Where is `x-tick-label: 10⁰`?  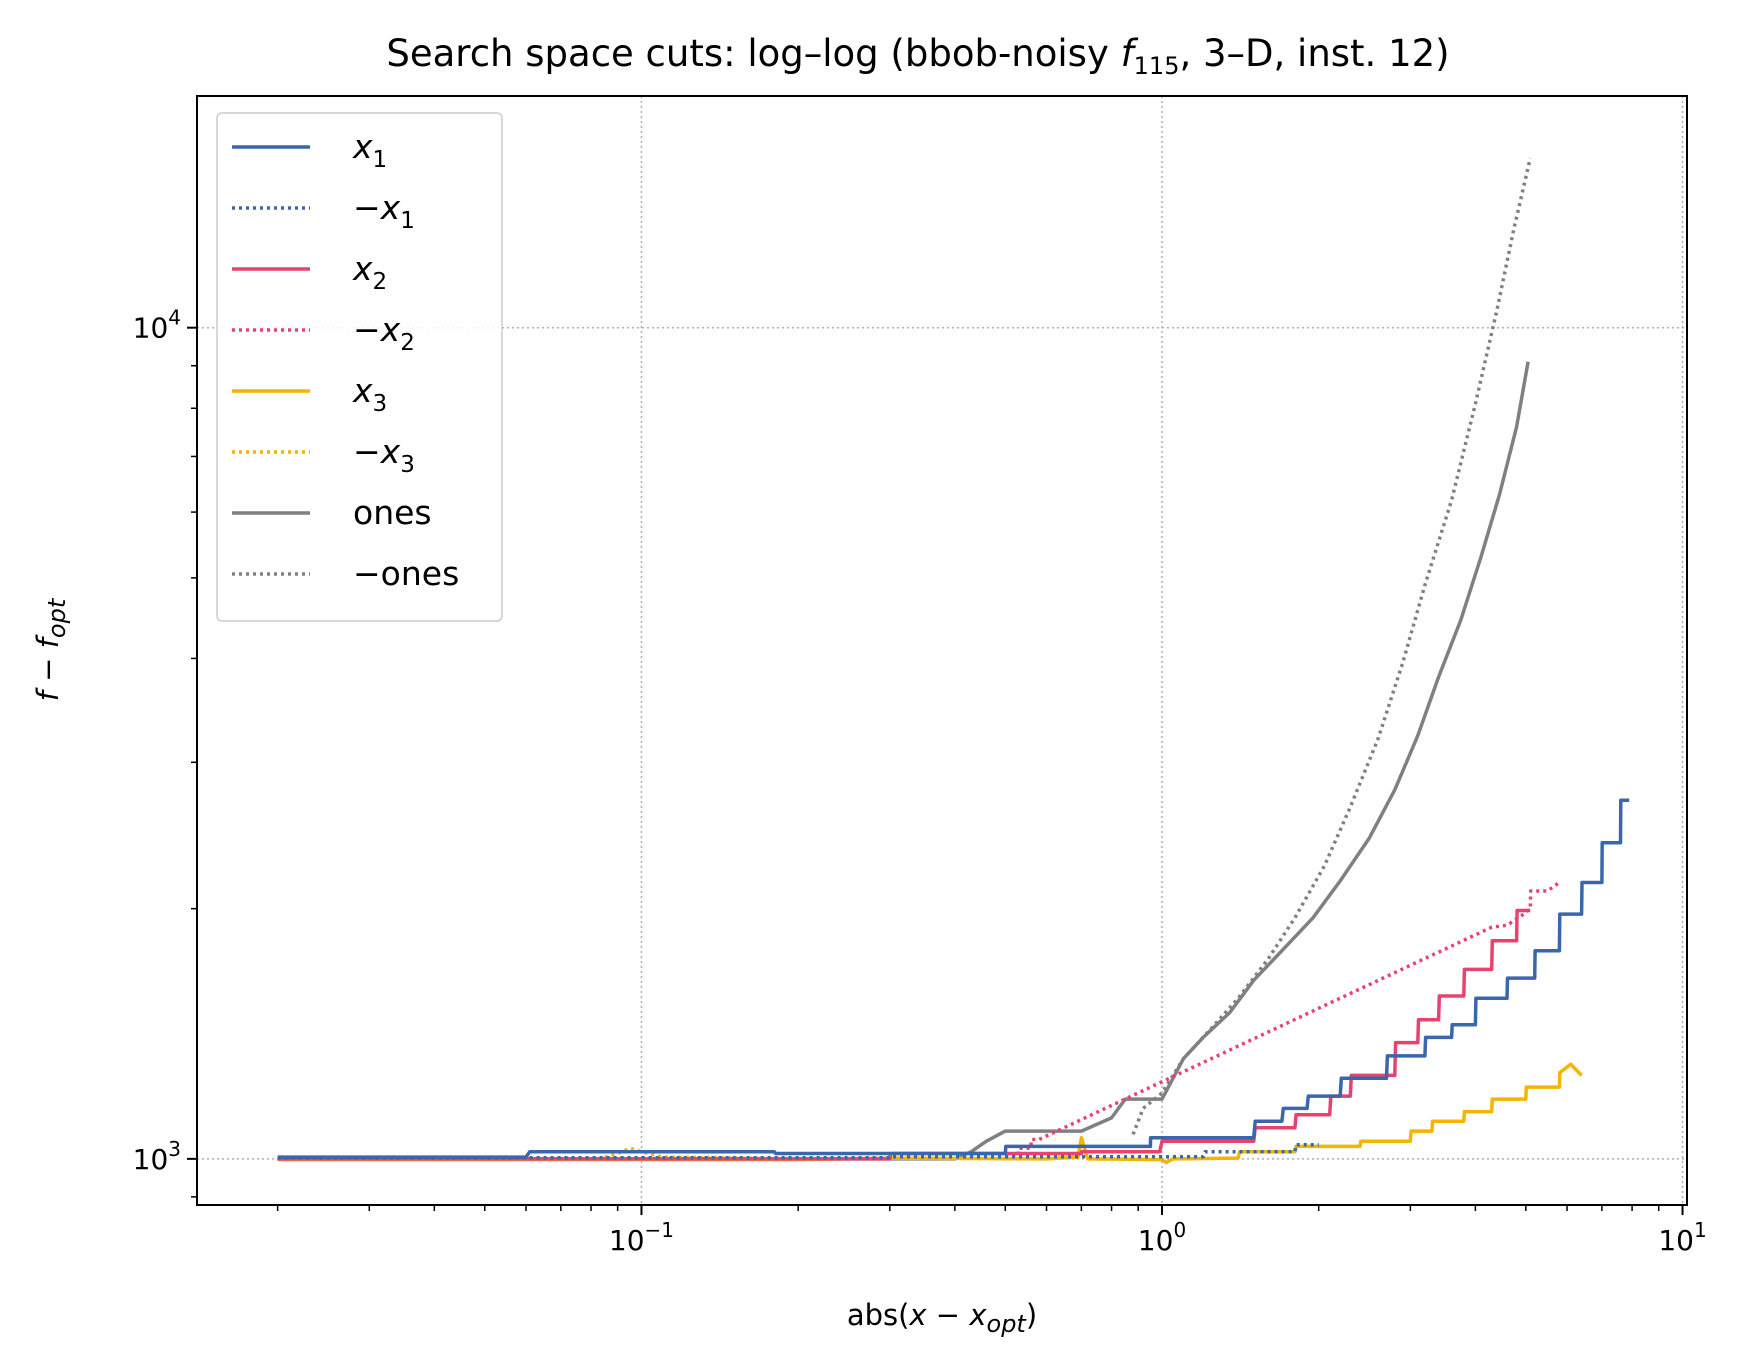
x-tick-label: 10⁰ is located at coordinates (1162, 1237).